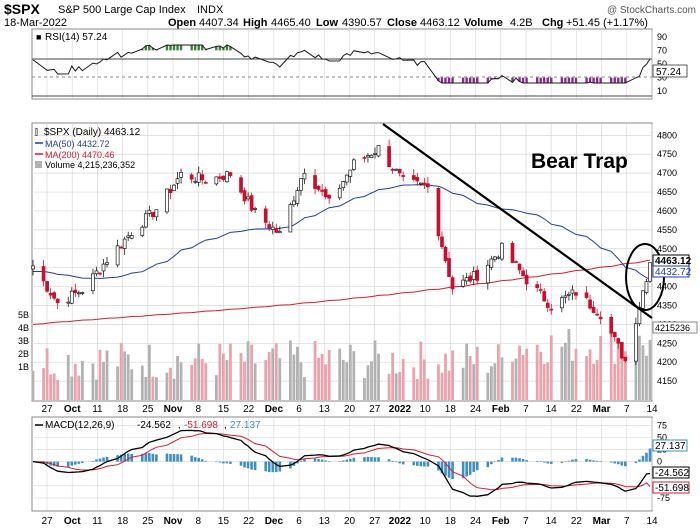  Describe the element at coordinates (667, 192) in the screenshot. I see `price-tick-label: 4650` at that location.